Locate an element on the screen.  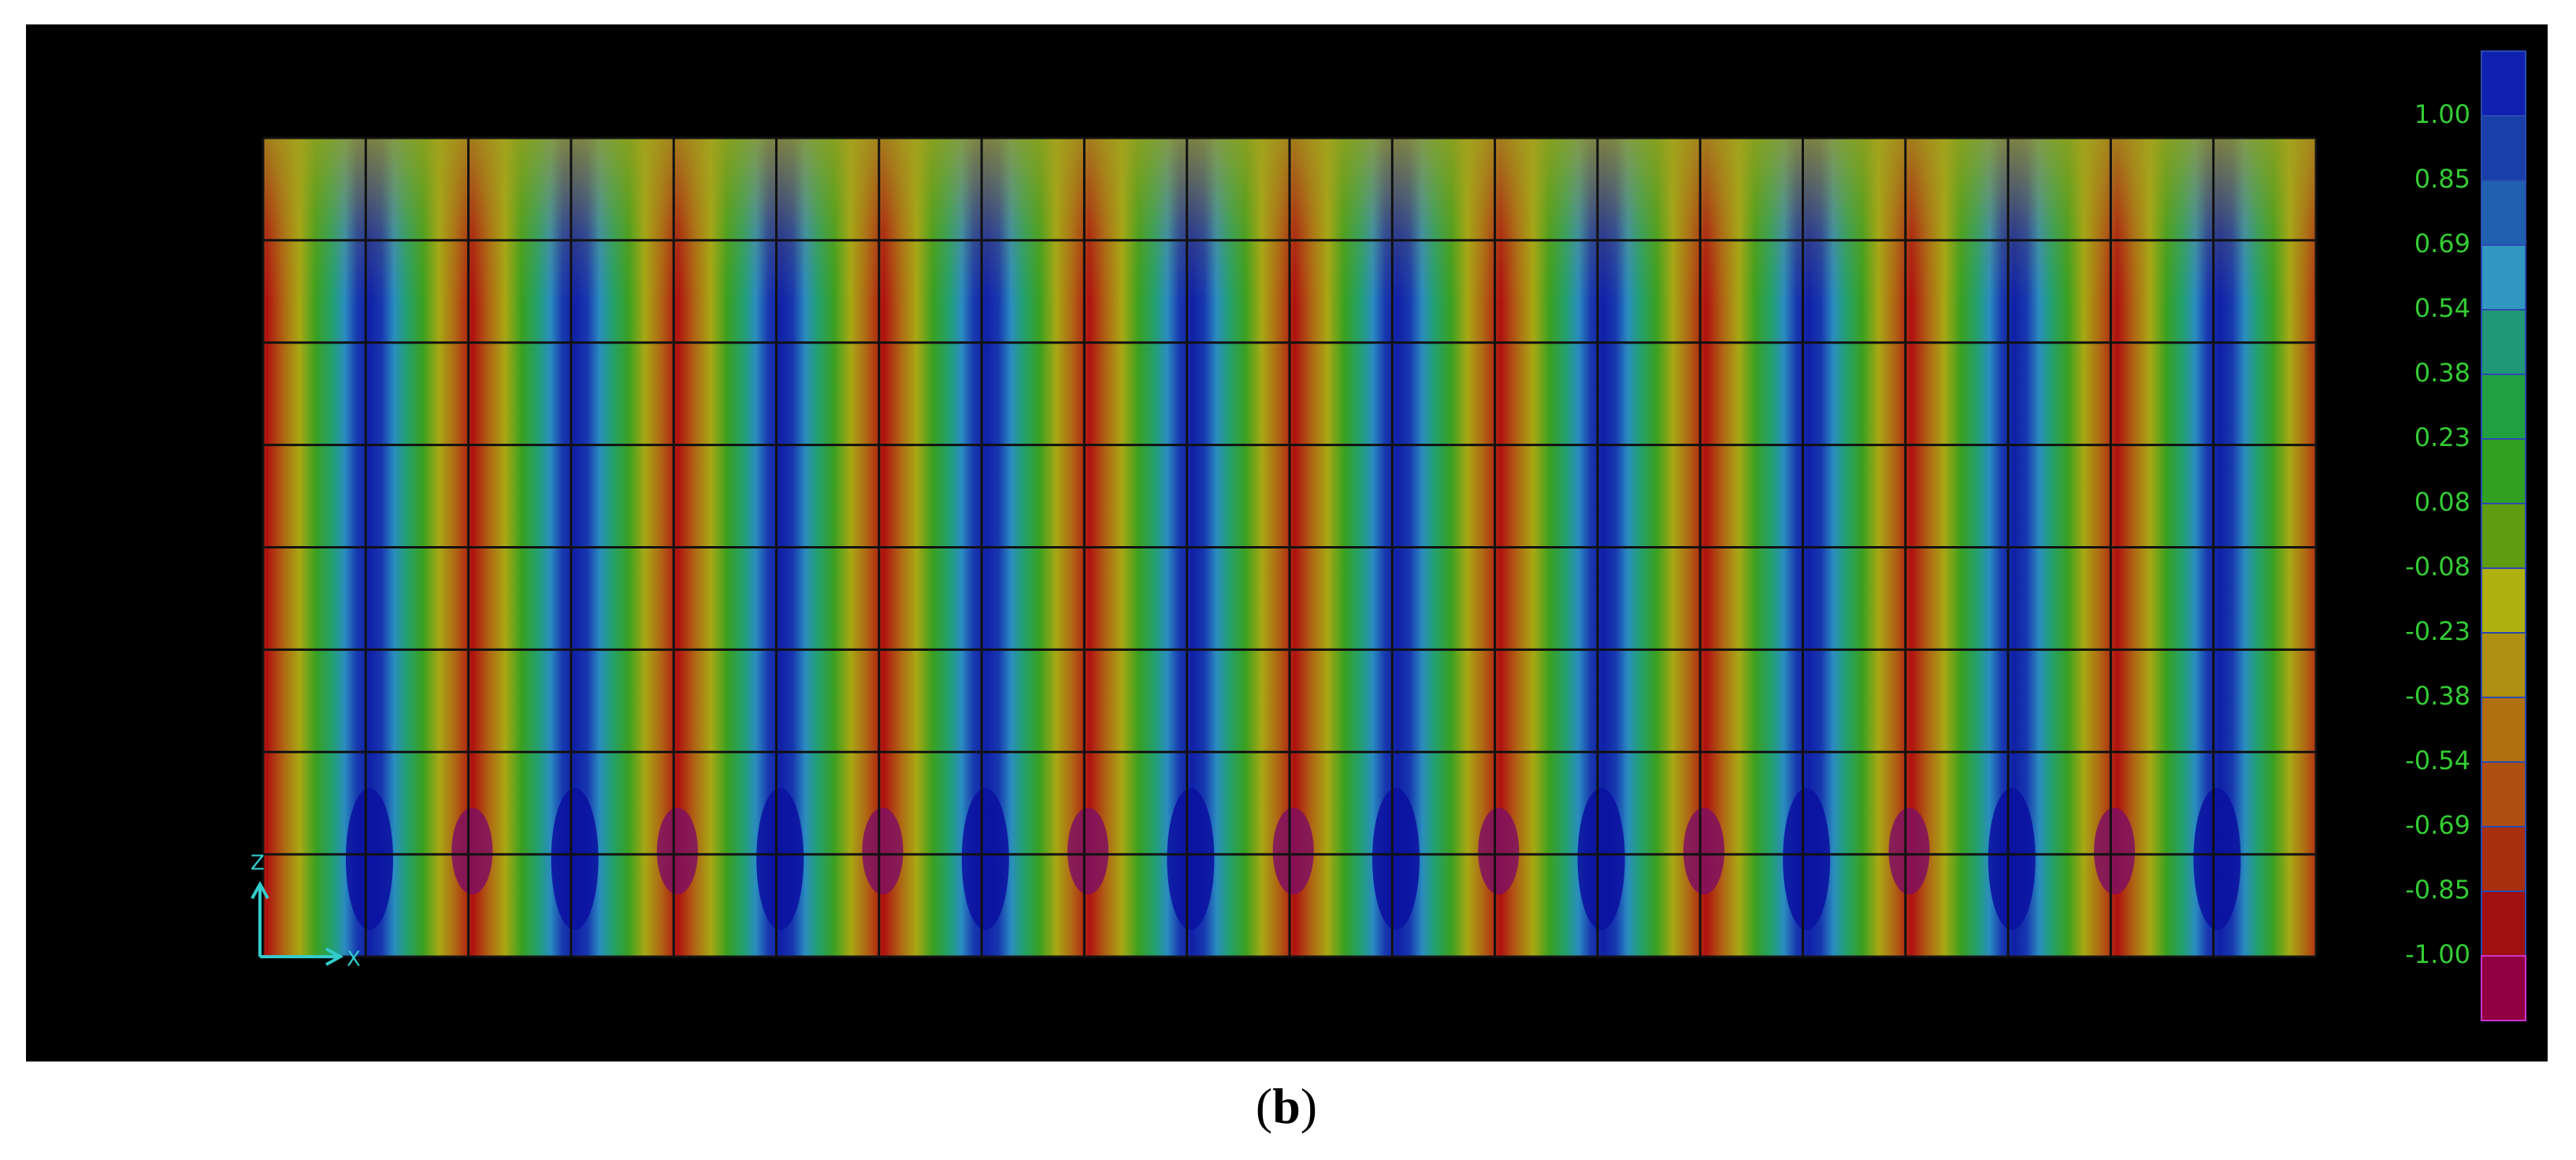
caption-letter: b is located at coordinates (1286, 1106).